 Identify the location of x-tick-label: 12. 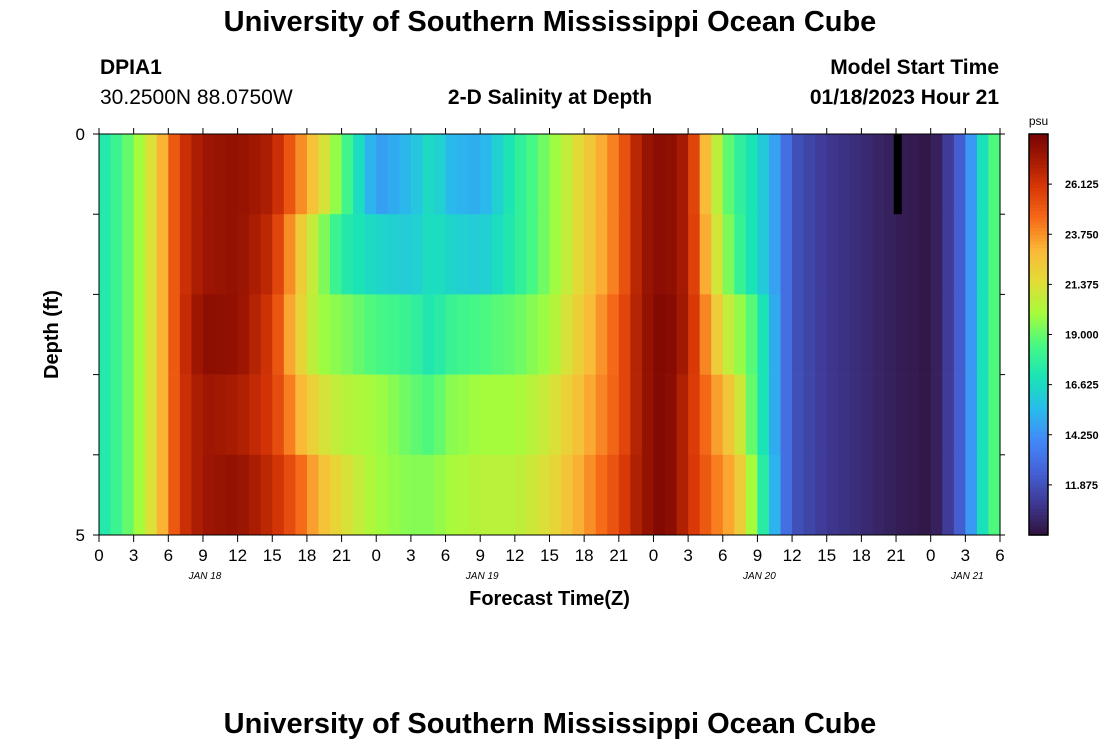
(792, 555).